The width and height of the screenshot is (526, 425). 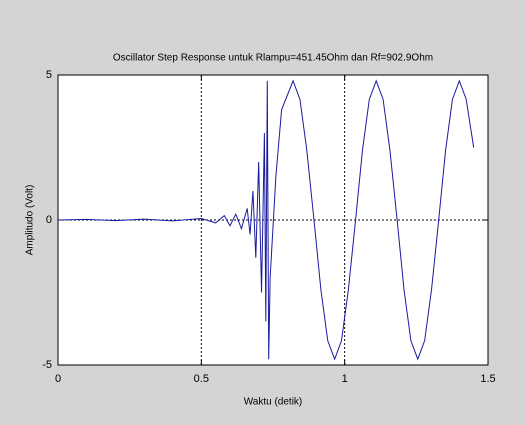 I want to click on y-tick-label: 0, so click(x=49, y=220).